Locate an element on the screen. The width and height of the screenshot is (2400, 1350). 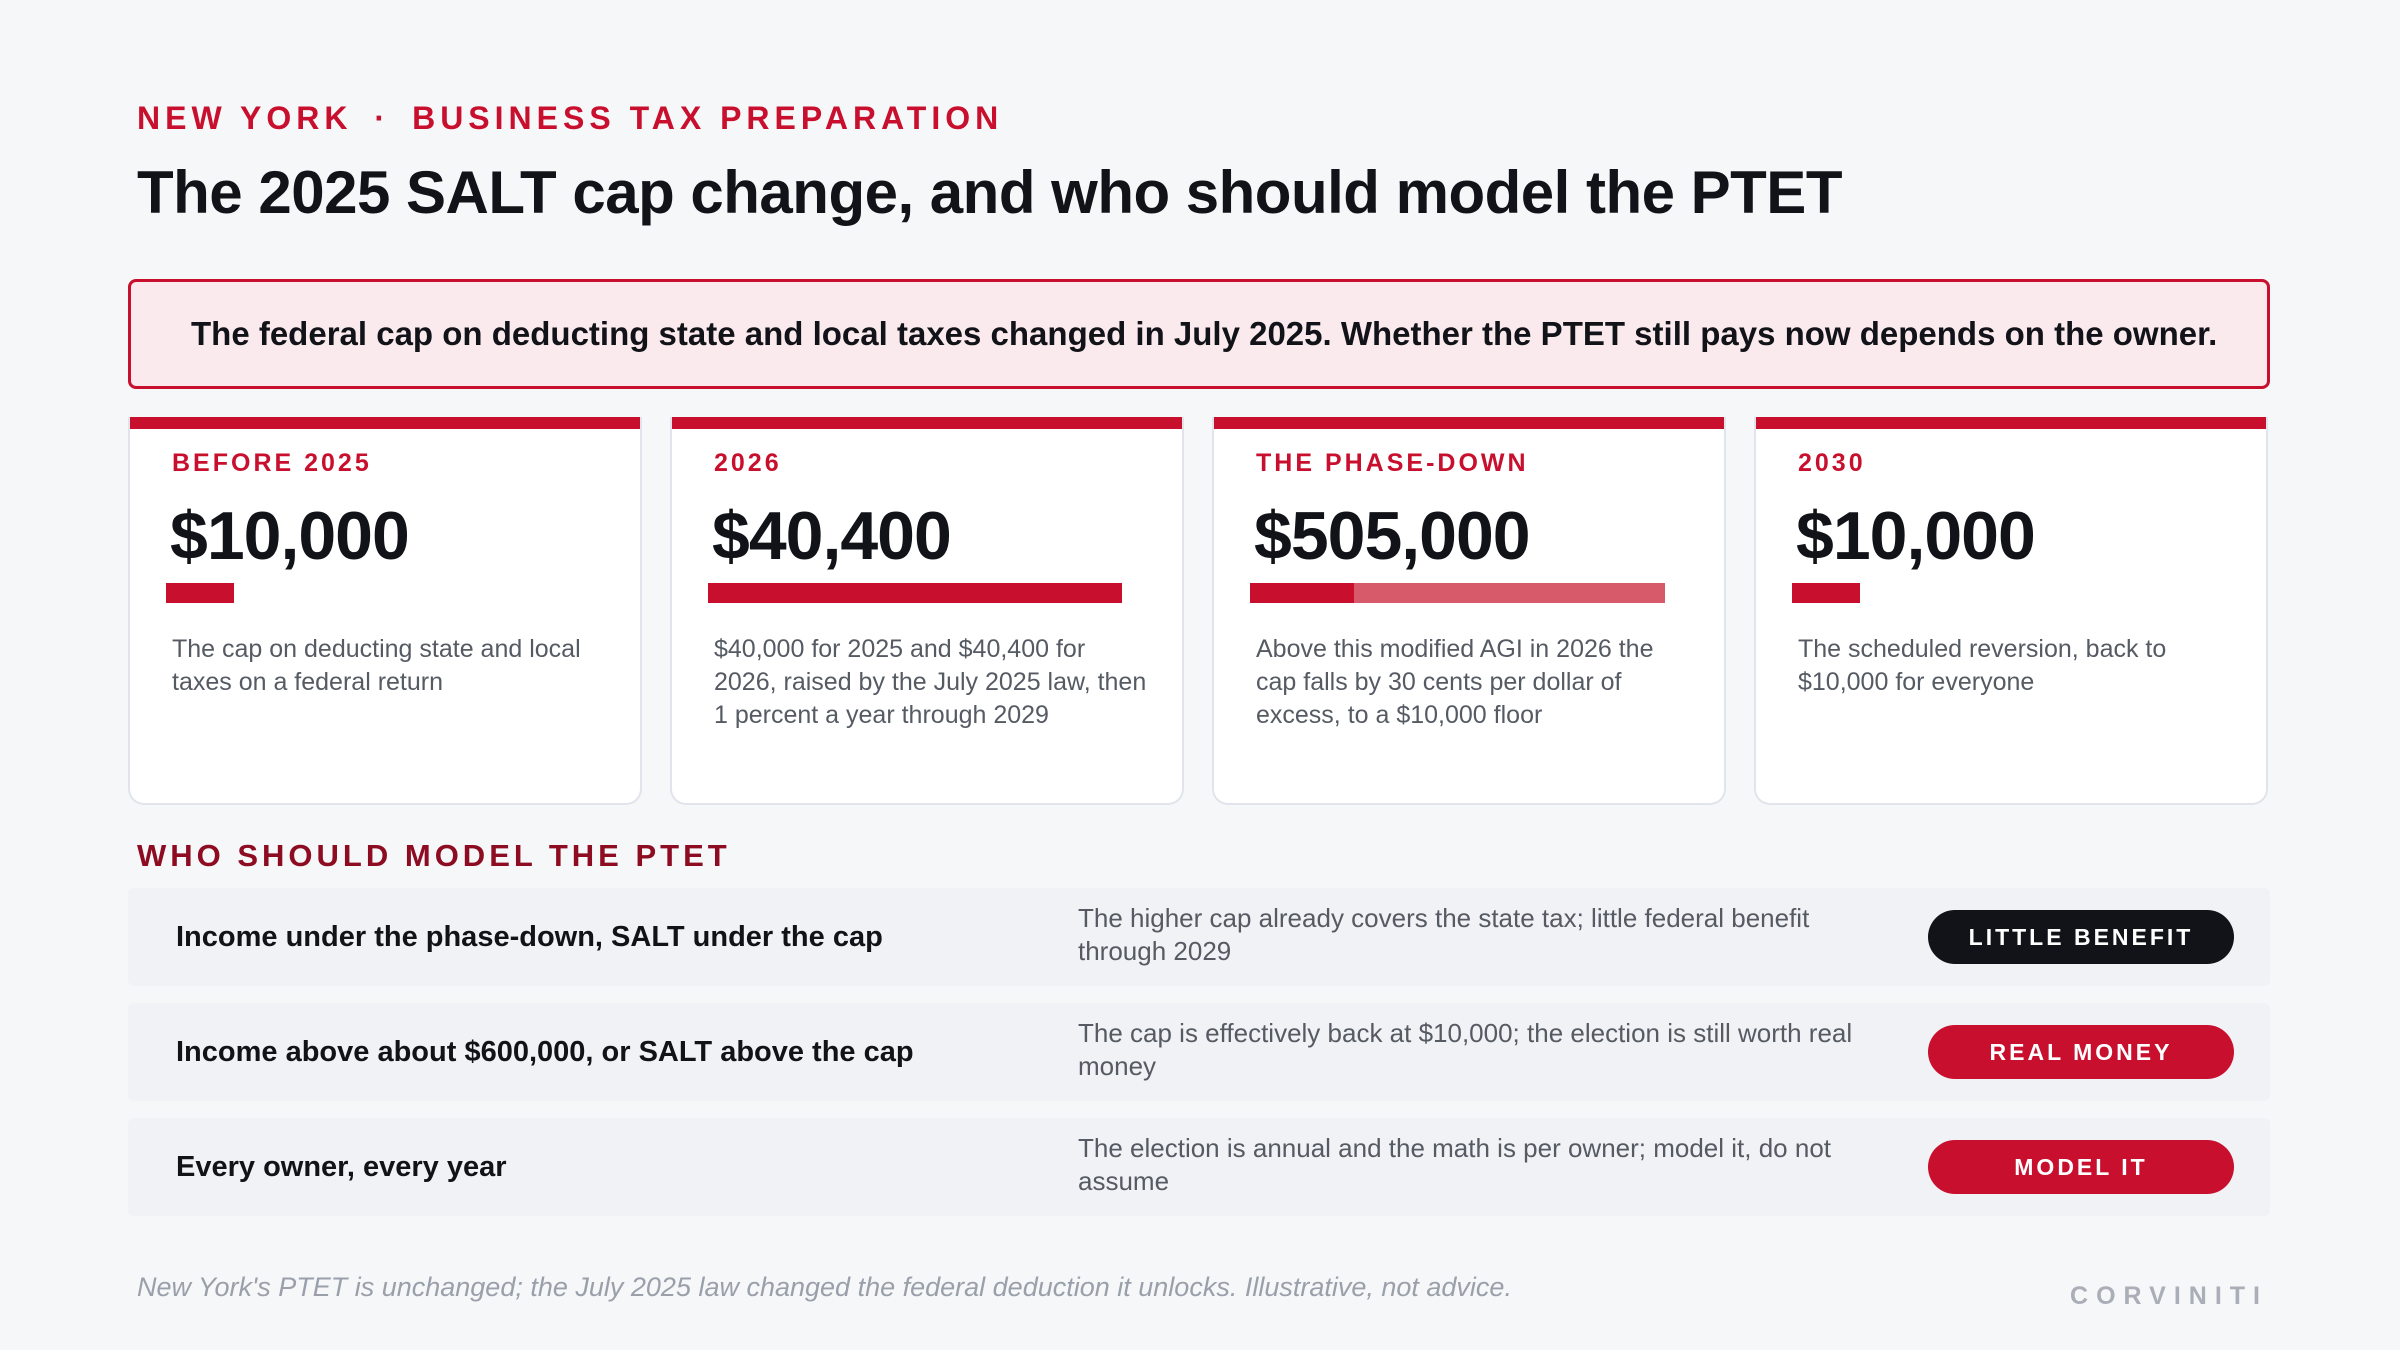
card-value: $40,400 is located at coordinates (832, 536).